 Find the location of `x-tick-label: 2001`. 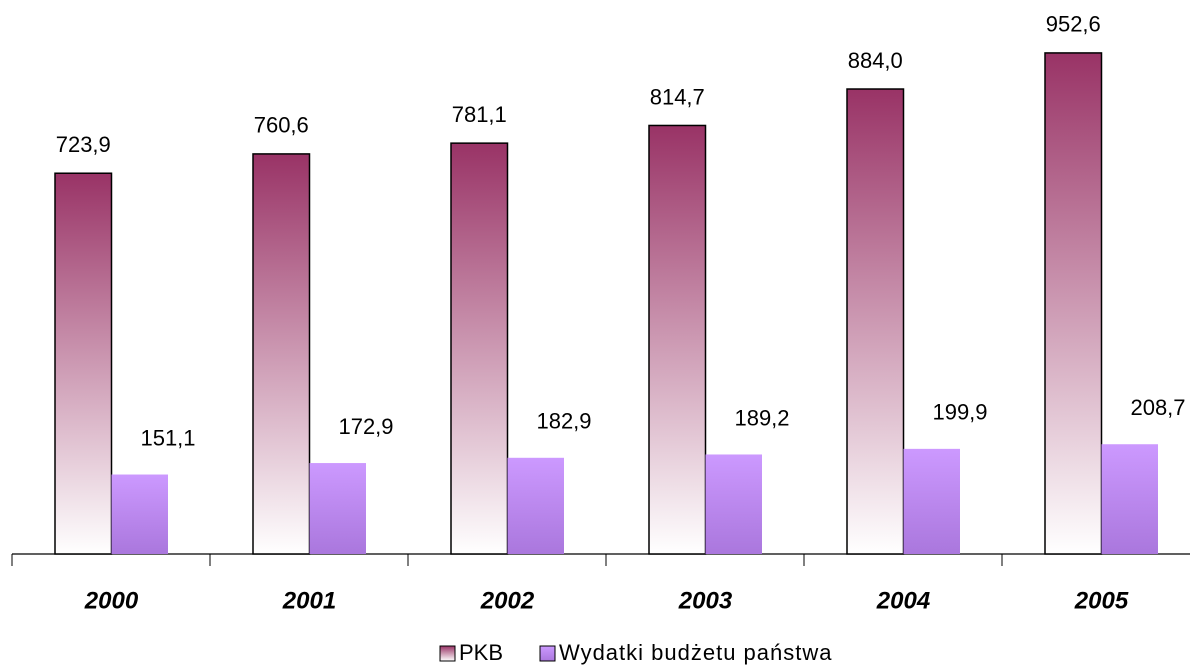

x-tick-label: 2001 is located at coordinates (309, 600).